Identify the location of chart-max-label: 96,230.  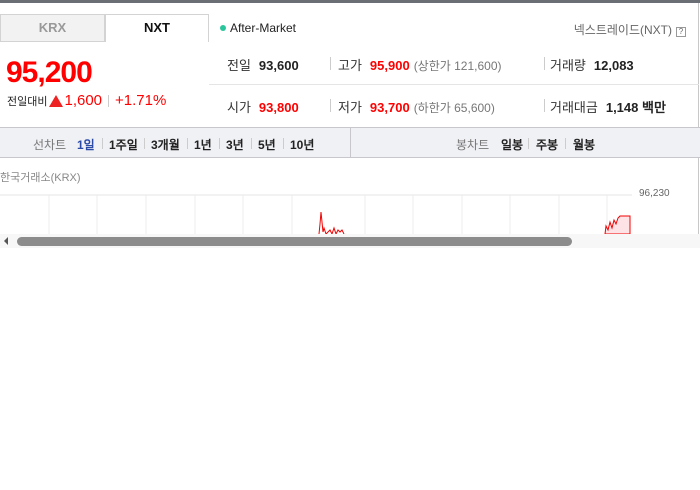
(654, 193).